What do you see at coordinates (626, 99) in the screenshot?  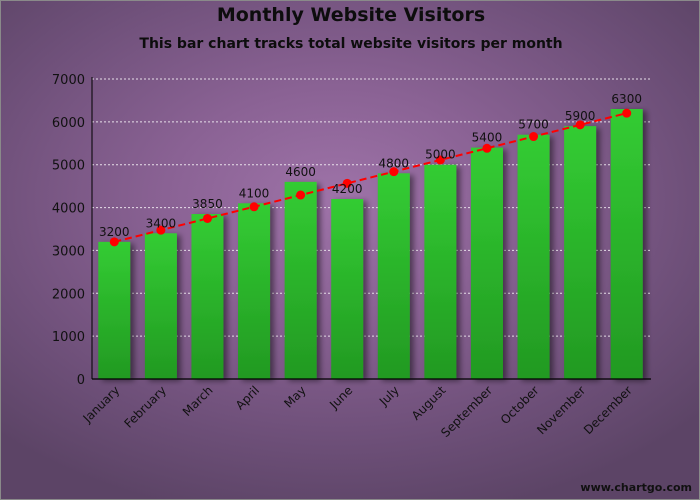 I see `data-label: 6300` at bounding box center [626, 99].